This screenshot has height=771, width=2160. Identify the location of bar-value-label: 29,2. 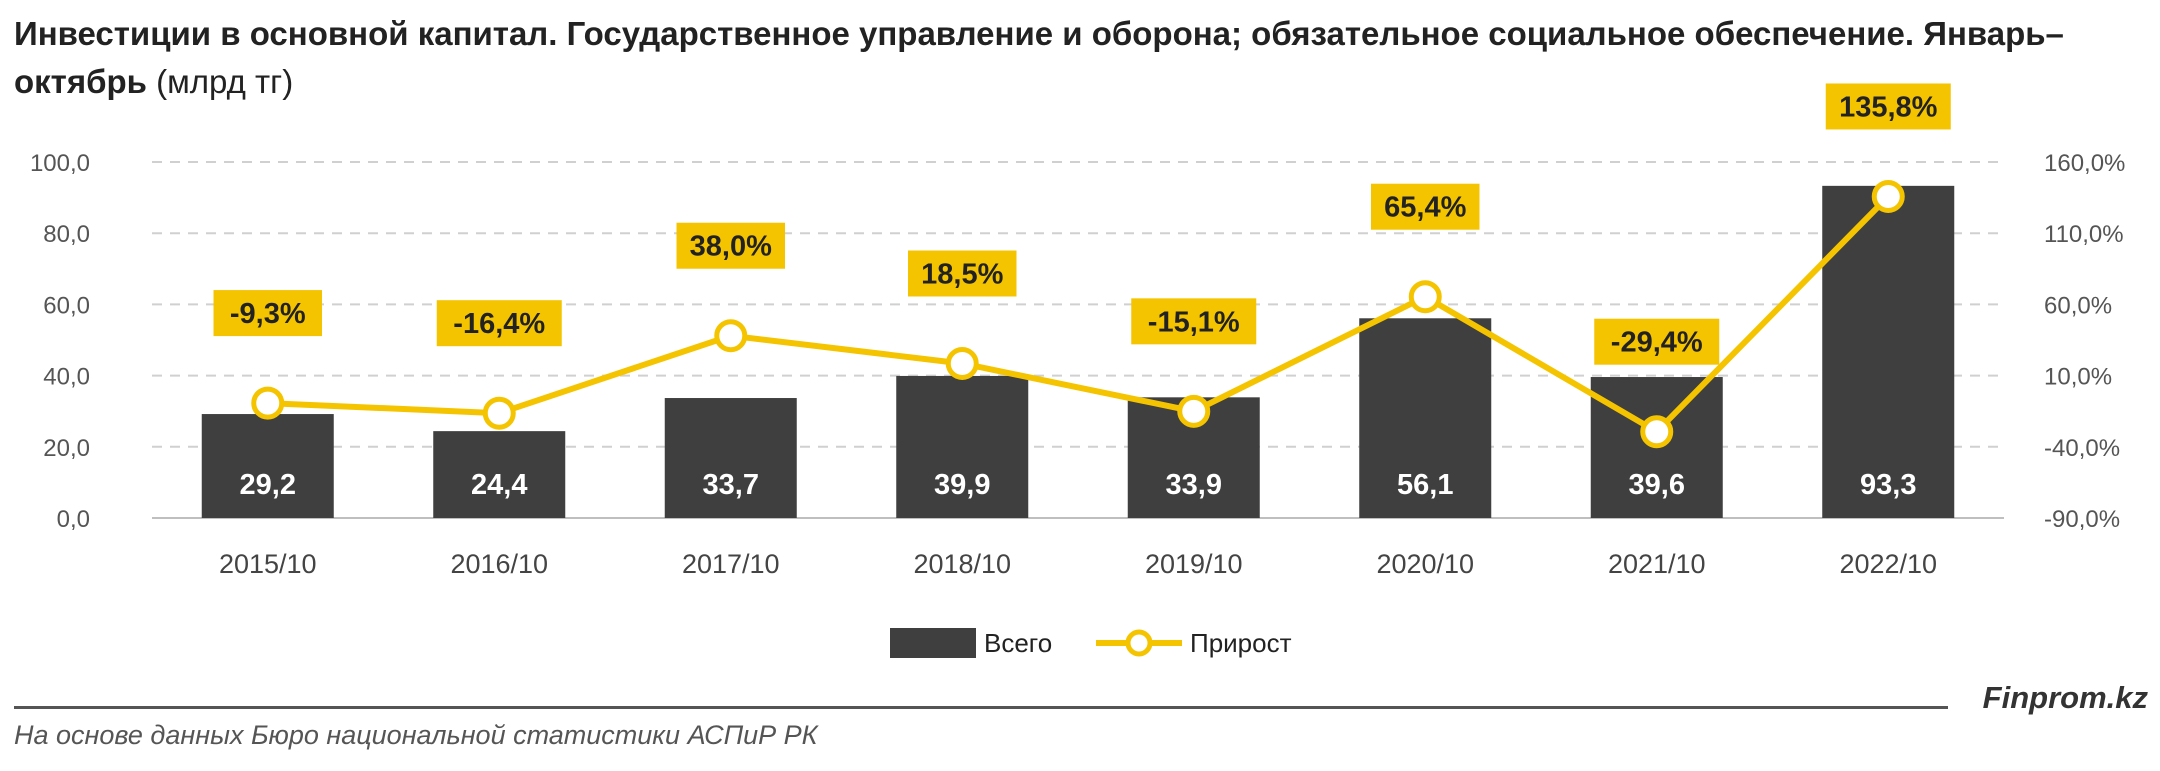
(268, 485).